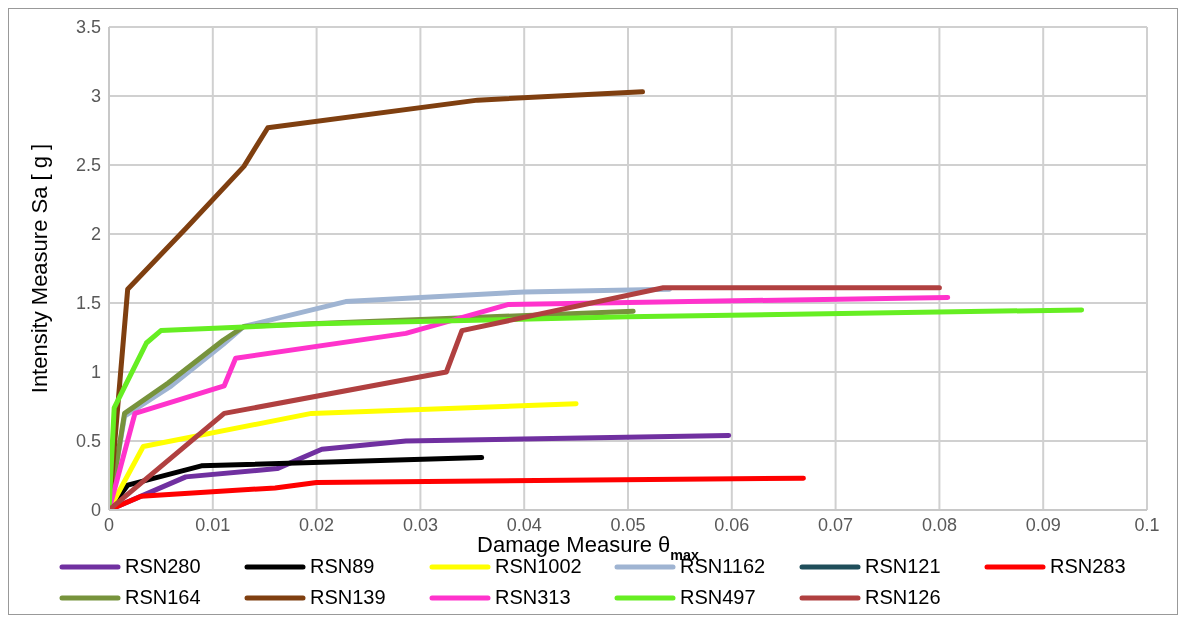 The height and width of the screenshot is (623, 1187). Describe the element at coordinates (1088, 566) in the screenshot. I see `legend-label: RSN283` at that location.